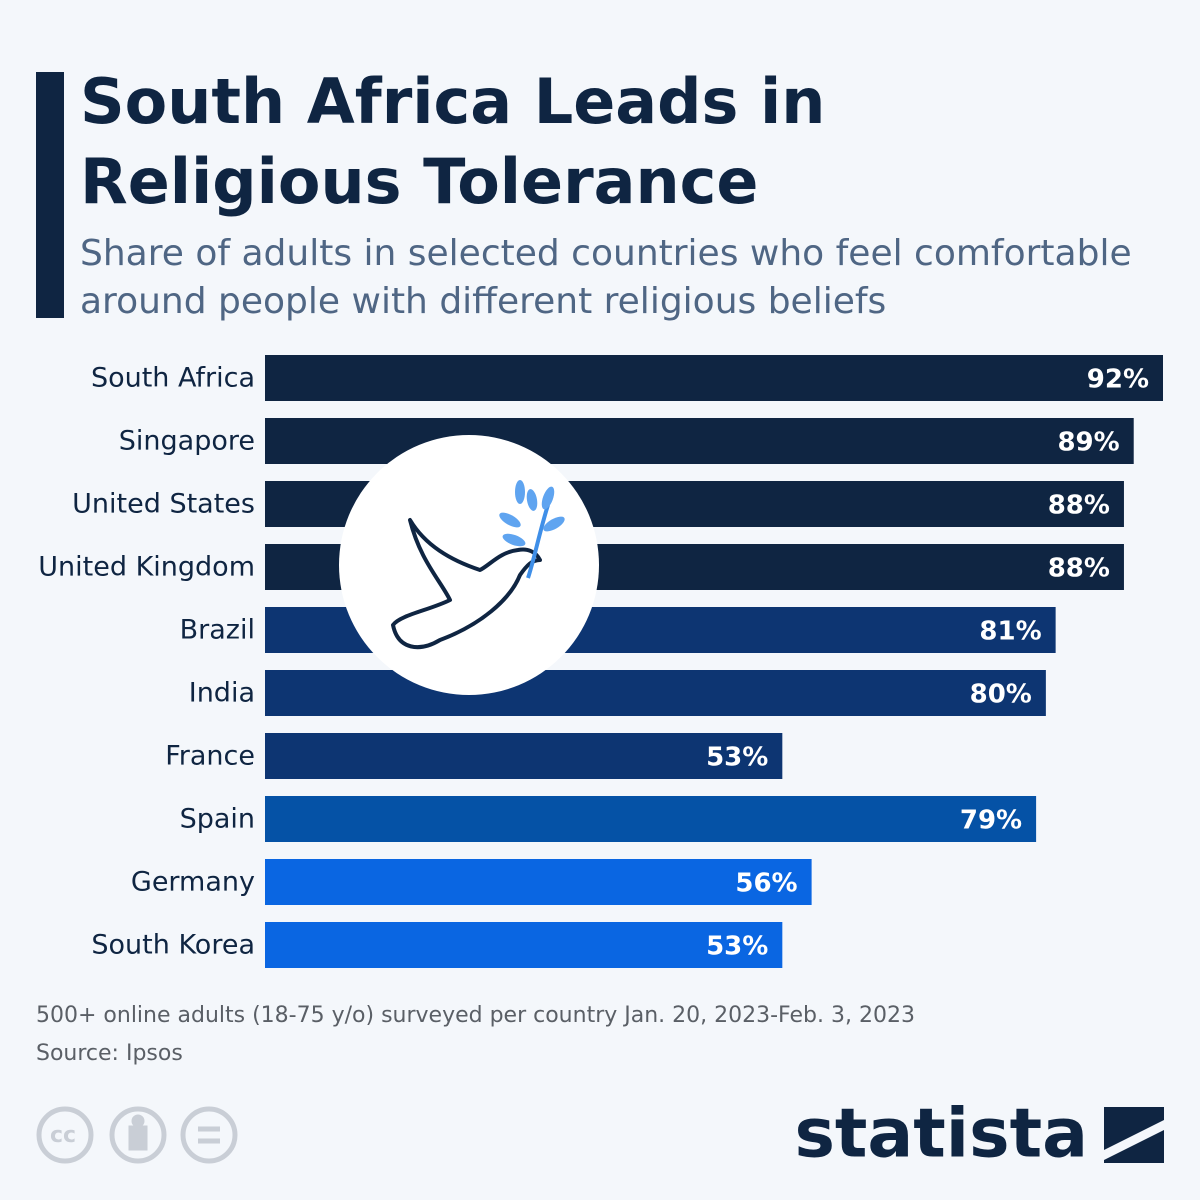 Image resolution: width=1200 pixels, height=1200 pixels. What do you see at coordinates (217, 819) in the screenshot?
I see `category-label: Spain` at bounding box center [217, 819].